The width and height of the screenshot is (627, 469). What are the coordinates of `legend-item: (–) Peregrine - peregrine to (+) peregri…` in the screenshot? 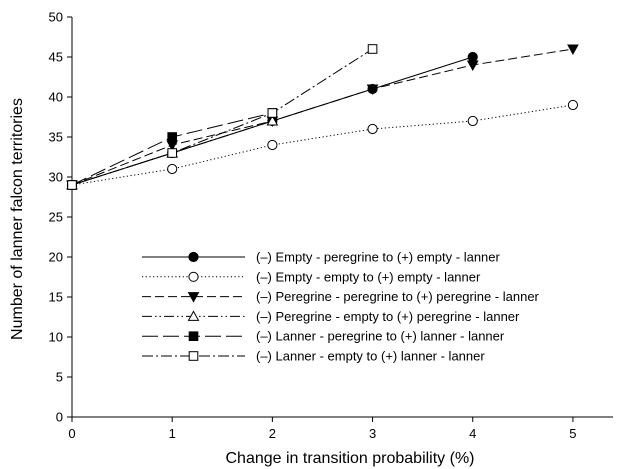 It's located at (341, 296).